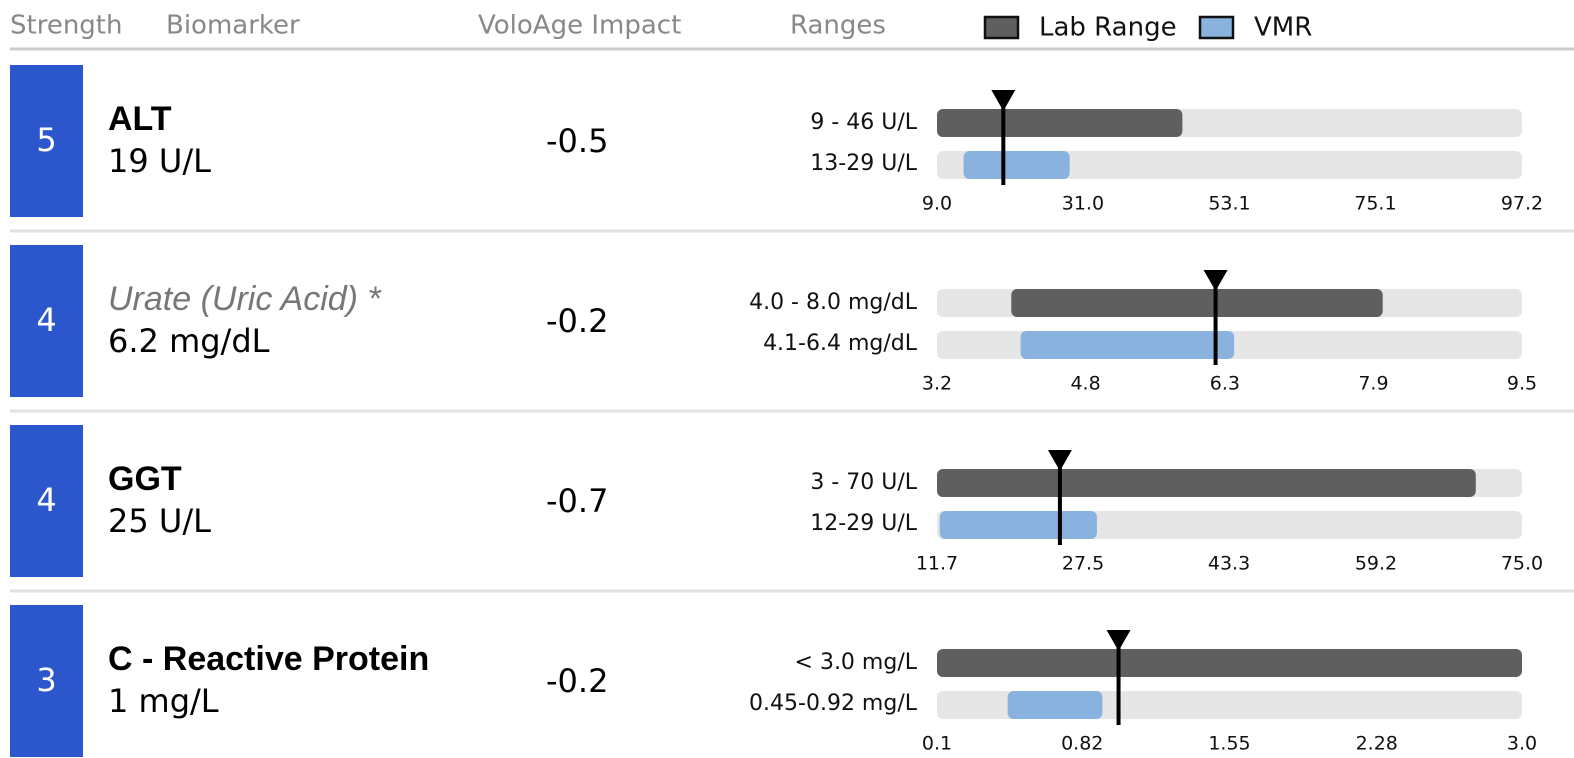 This screenshot has width=1574, height=758. Describe the element at coordinates (579, 26) in the screenshot. I see `header-impact: VoloAge Impact` at that location.